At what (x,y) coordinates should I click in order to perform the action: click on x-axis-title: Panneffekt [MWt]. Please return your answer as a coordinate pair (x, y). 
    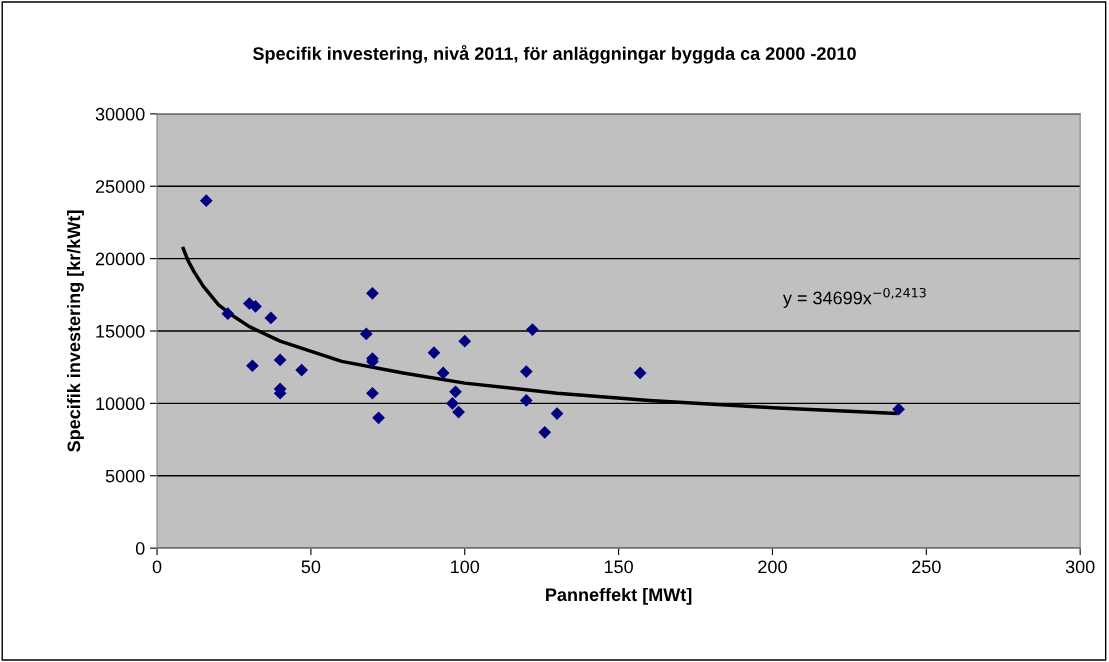
    Looking at the image, I should click on (619, 596).